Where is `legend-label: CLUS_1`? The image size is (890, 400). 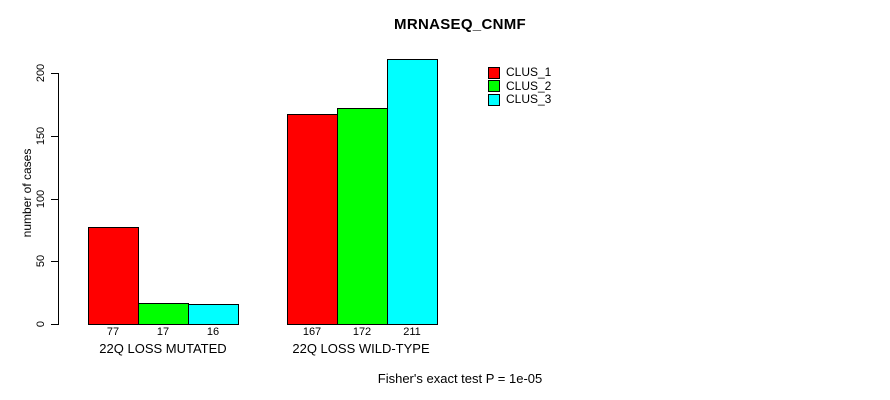
legend-label: CLUS_1 is located at coordinates (529, 72).